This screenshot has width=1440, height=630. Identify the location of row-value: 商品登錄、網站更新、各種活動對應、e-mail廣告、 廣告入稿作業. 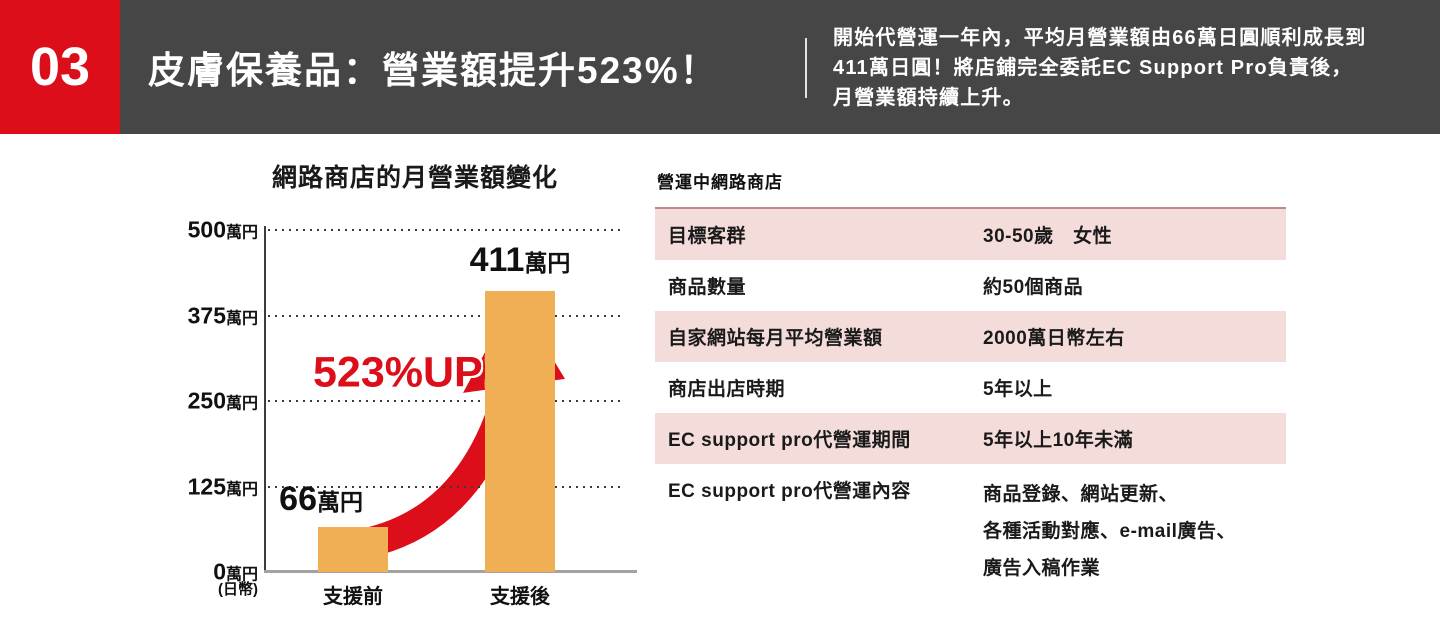
(1134, 531).